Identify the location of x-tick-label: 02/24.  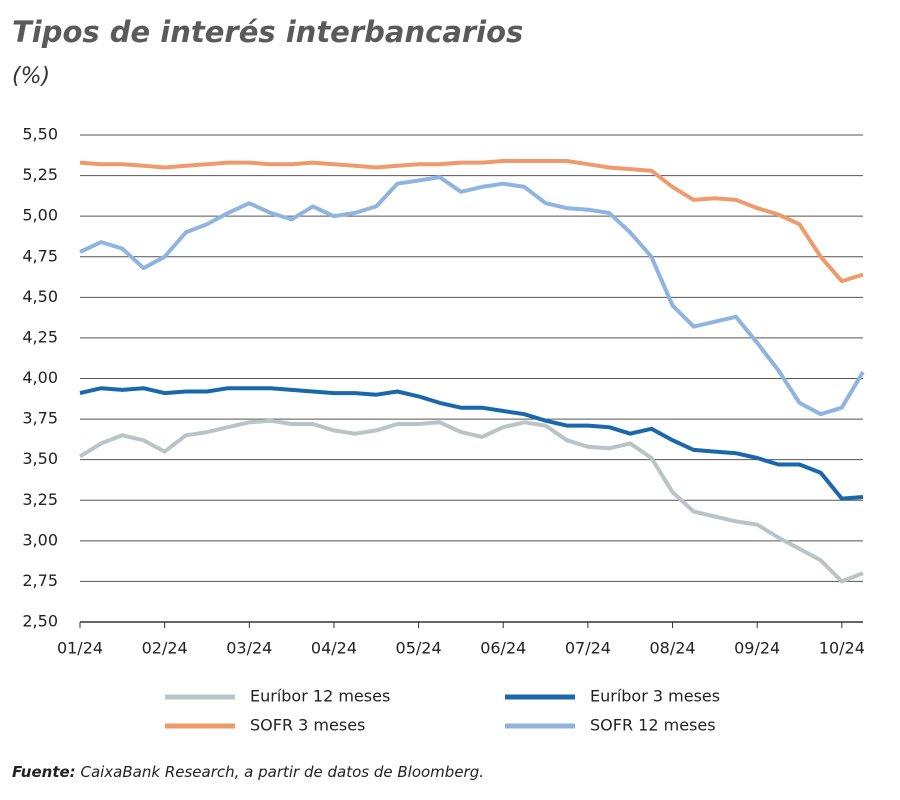
(165, 648).